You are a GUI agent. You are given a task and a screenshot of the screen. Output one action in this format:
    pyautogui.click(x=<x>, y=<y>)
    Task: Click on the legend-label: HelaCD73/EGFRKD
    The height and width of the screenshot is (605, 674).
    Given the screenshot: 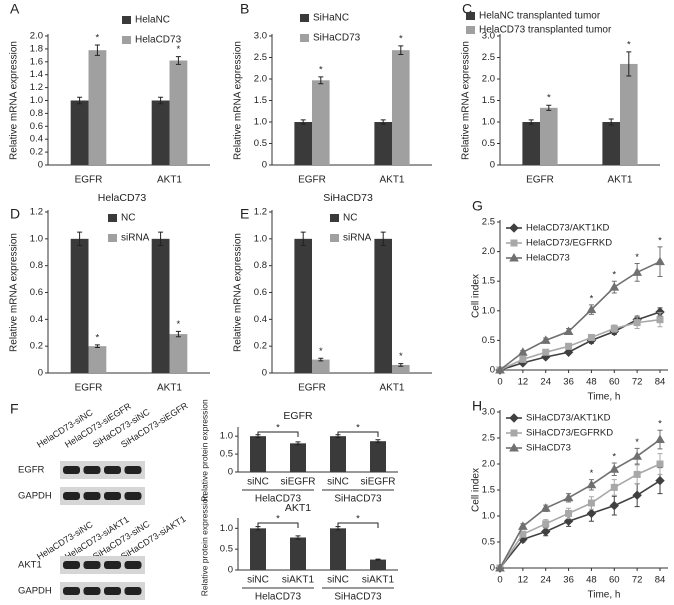 What is the action you would take?
    pyautogui.click(x=569, y=243)
    